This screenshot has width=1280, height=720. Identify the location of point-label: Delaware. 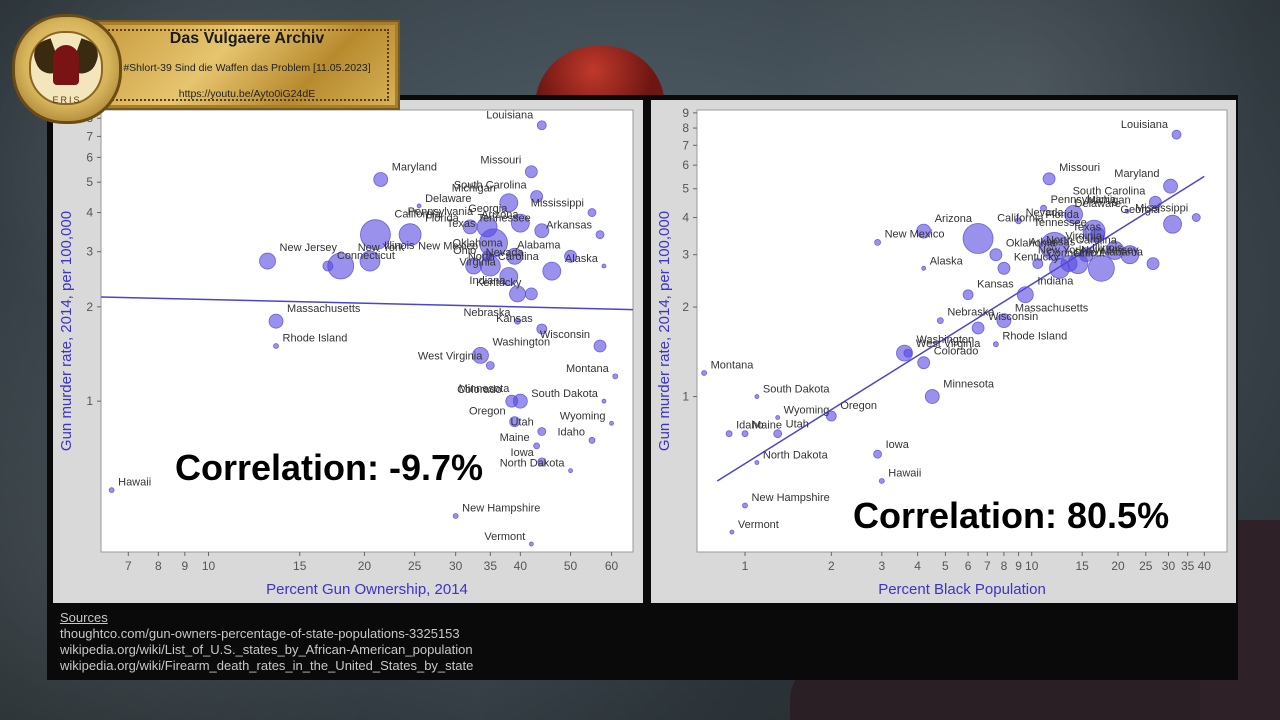
(1098, 204).